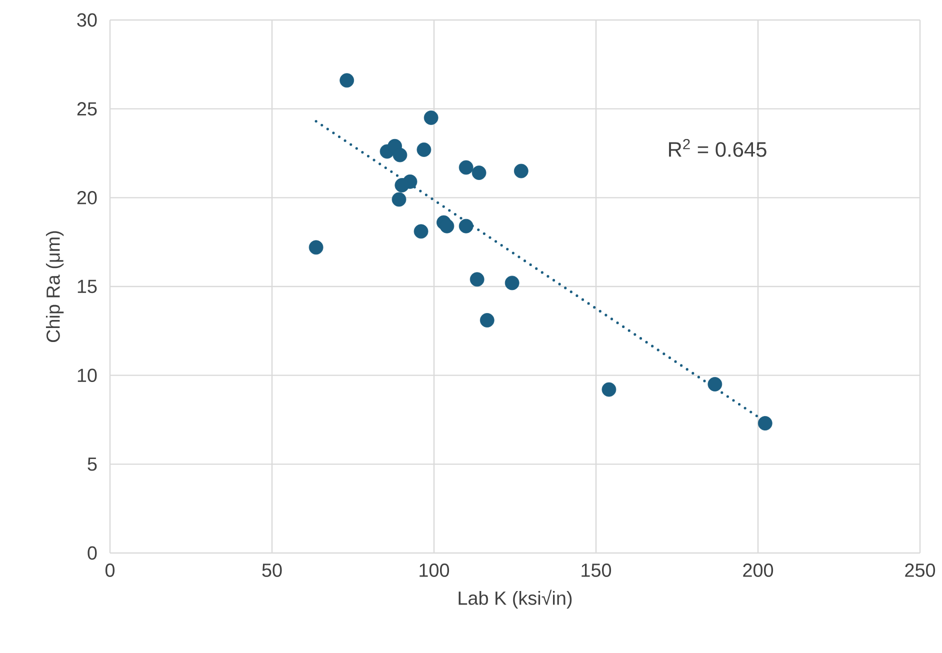  Describe the element at coordinates (435, 570) in the screenshot. I see `x-tick-label: 100` at that location.